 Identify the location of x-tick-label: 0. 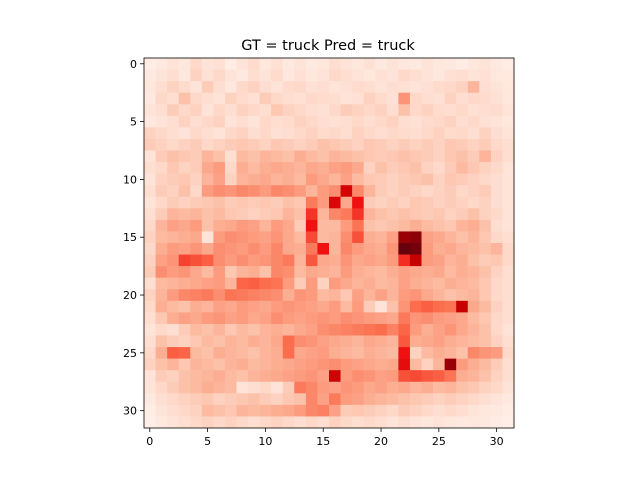
(149, 441).